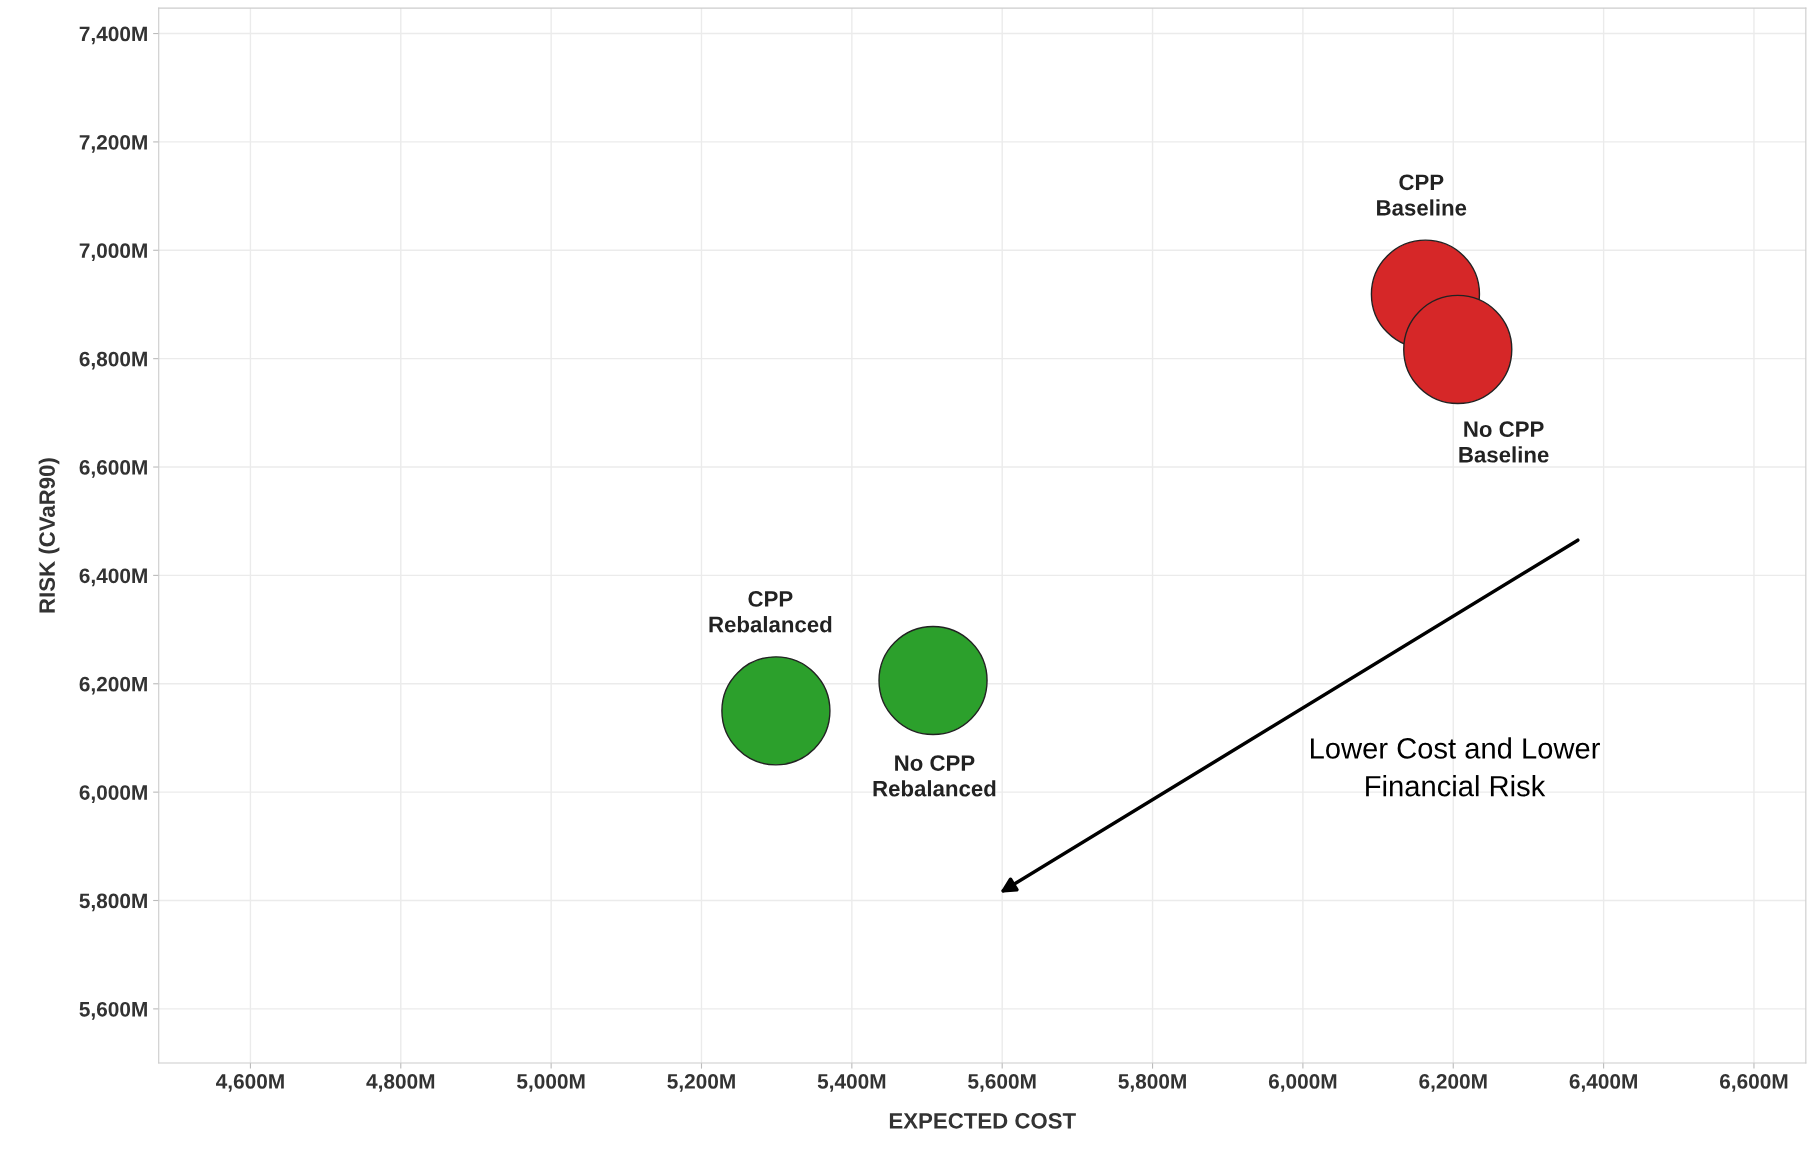 The image size is (1816, 1153). I want to click on x-axis-title: EXPECTED COST, so click(982, 1120).